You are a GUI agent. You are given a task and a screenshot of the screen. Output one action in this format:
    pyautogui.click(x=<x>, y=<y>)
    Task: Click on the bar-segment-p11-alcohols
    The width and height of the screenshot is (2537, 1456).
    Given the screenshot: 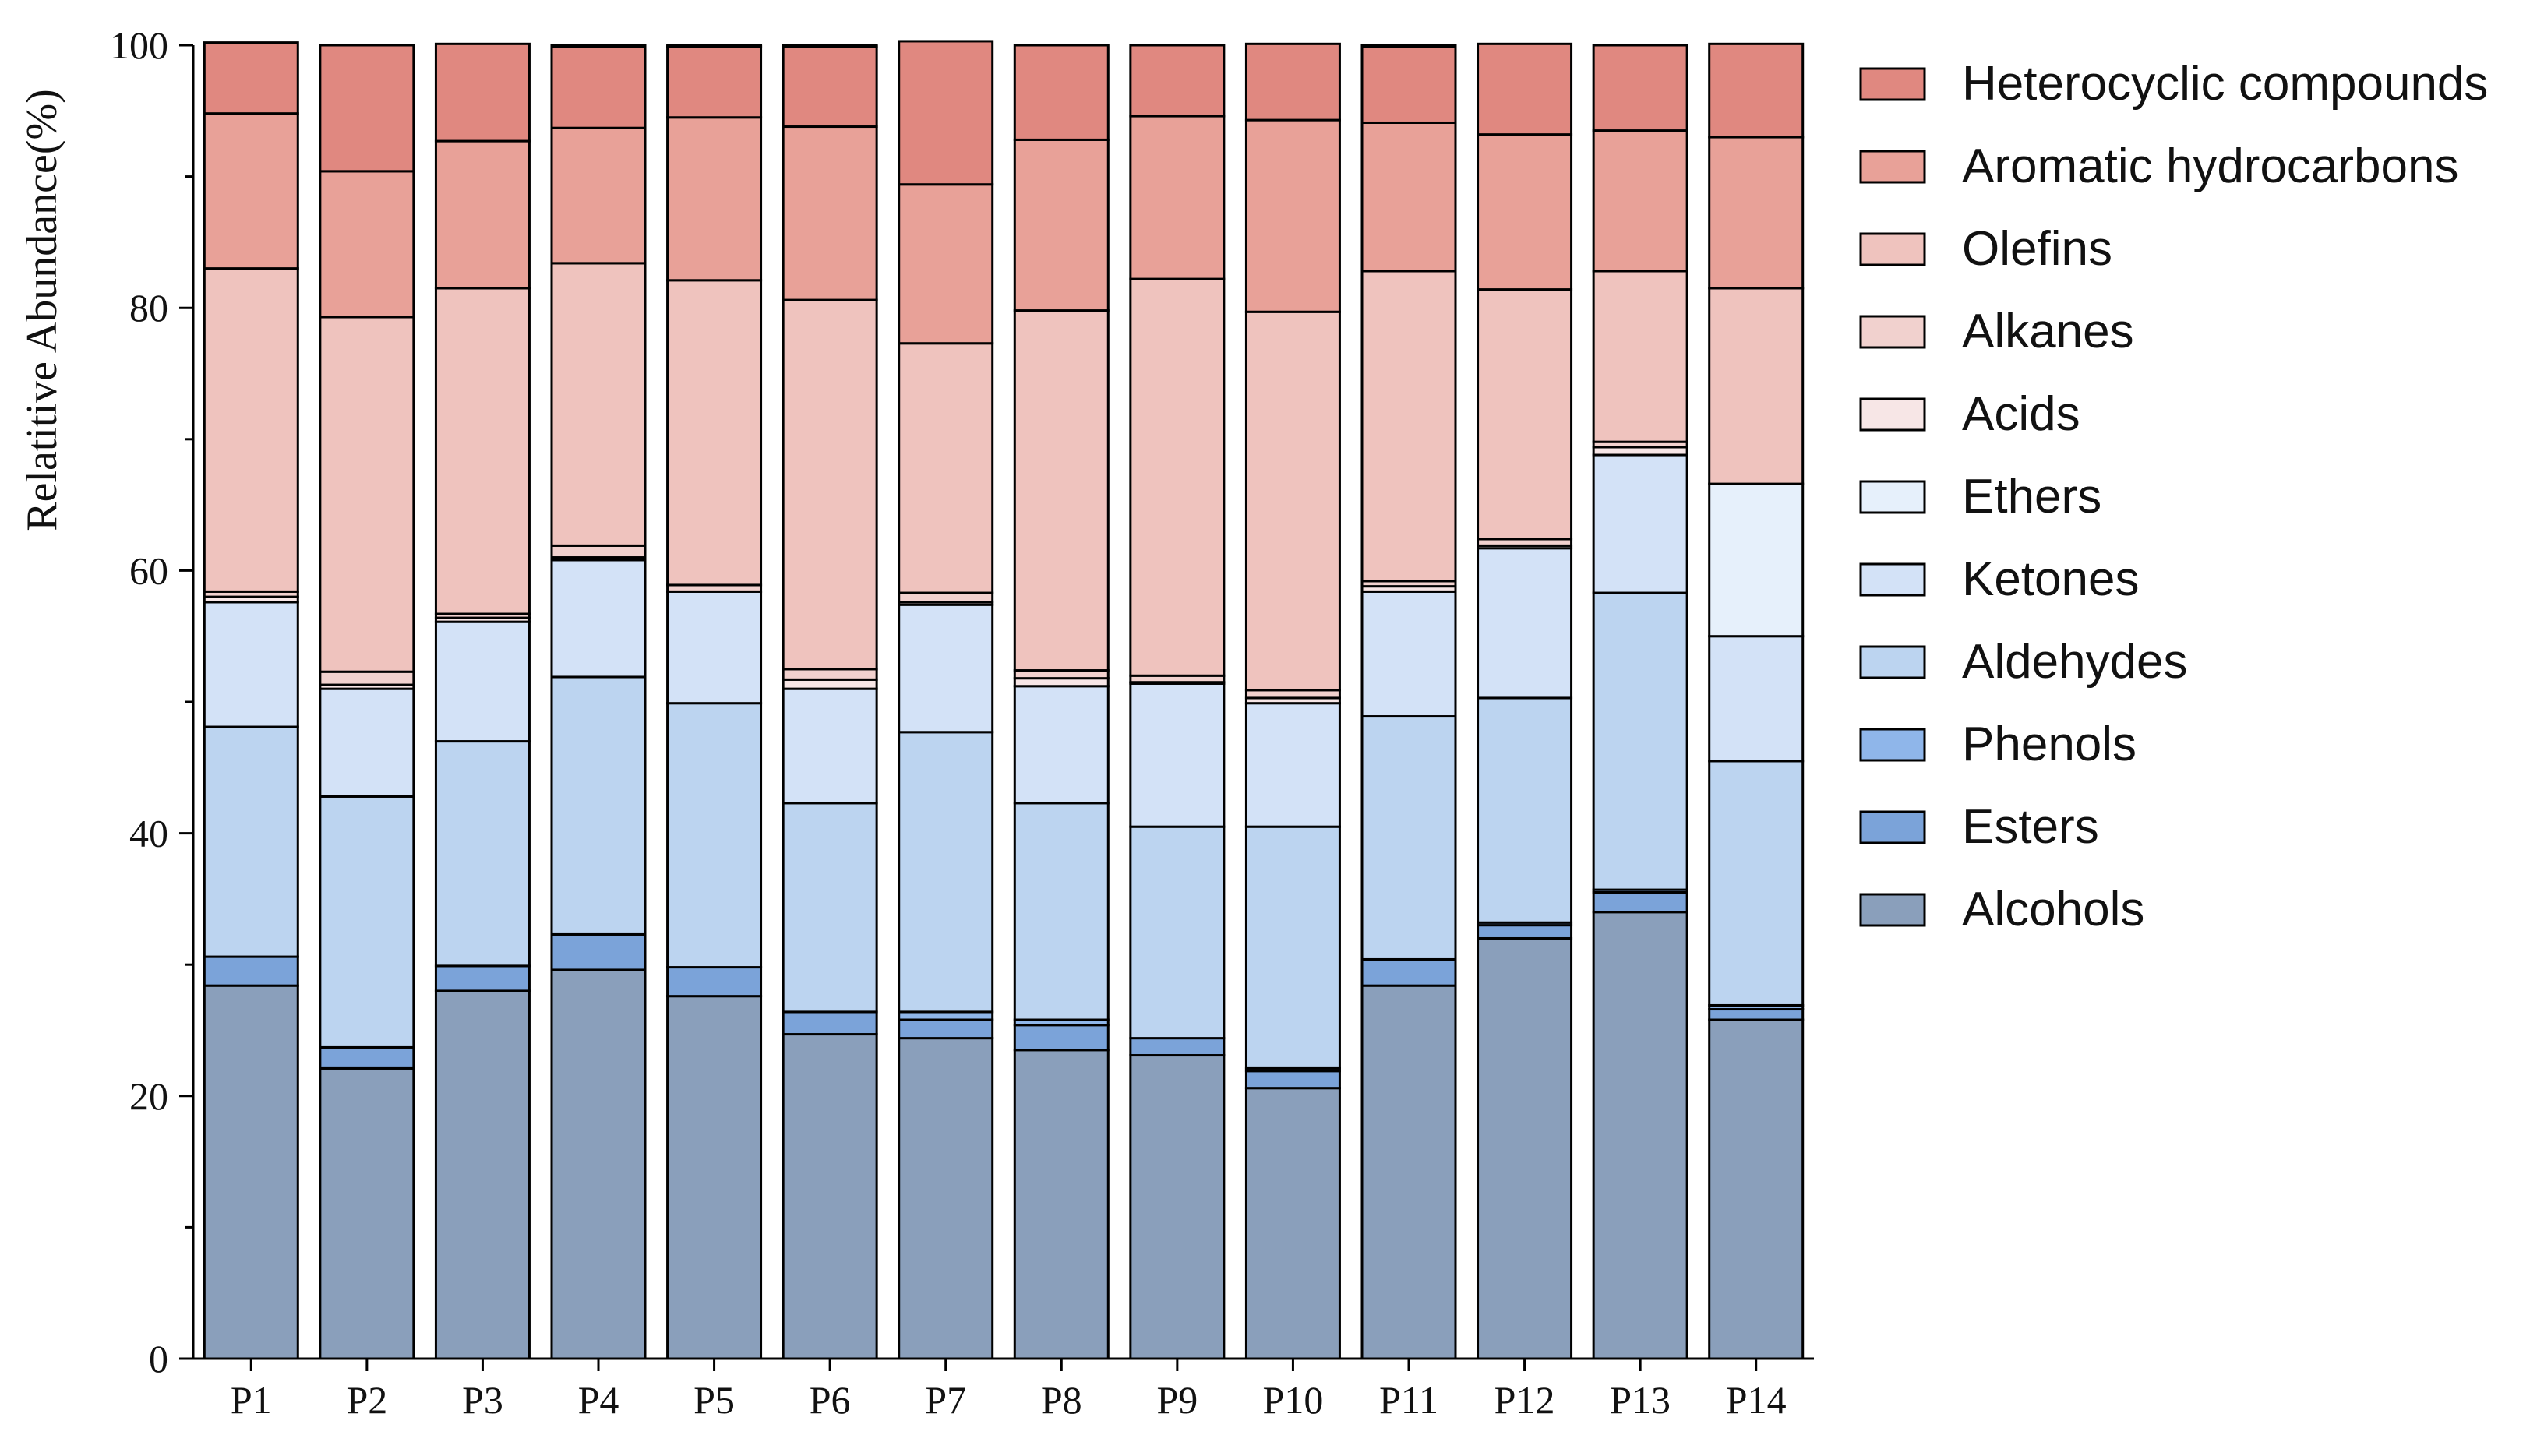 What is the action you would take?
    pyautogui.click(x=1409, y=1172)
    